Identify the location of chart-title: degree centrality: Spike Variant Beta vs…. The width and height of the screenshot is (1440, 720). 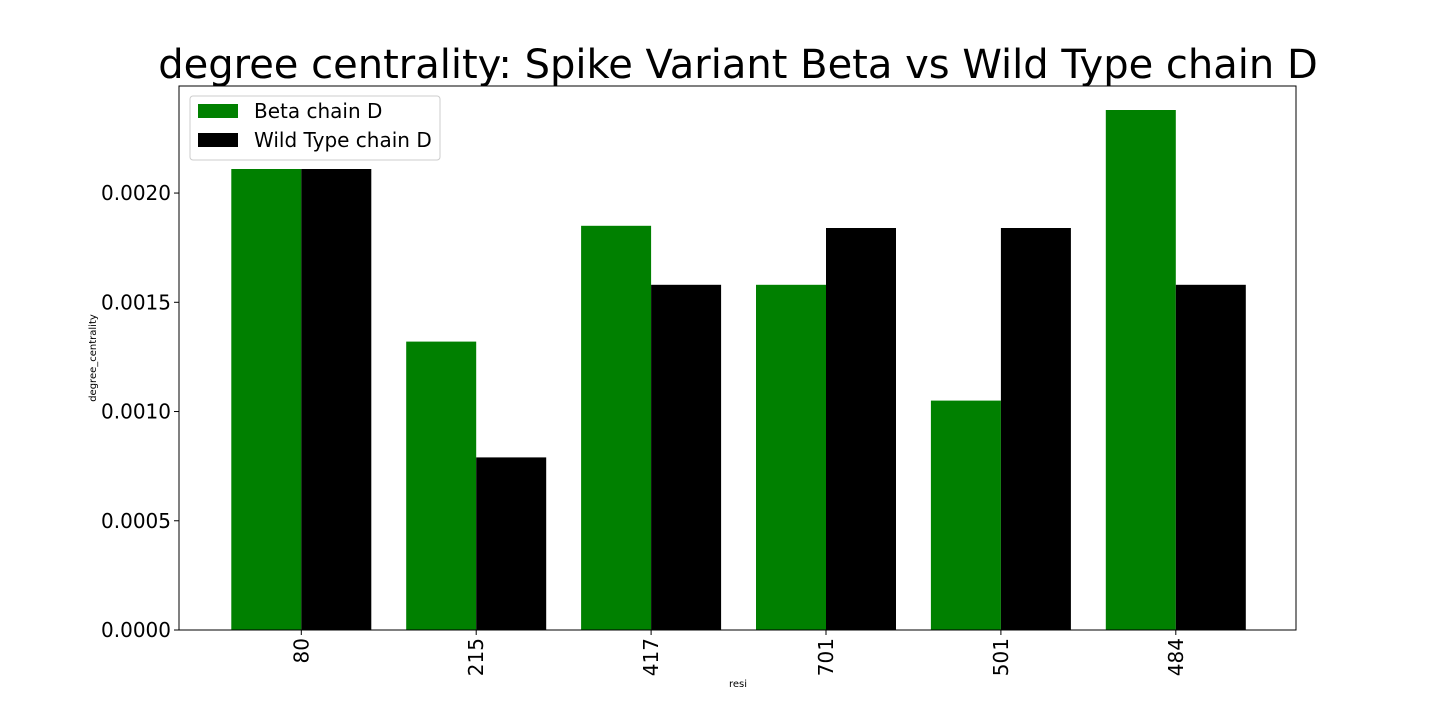
(738, 65).